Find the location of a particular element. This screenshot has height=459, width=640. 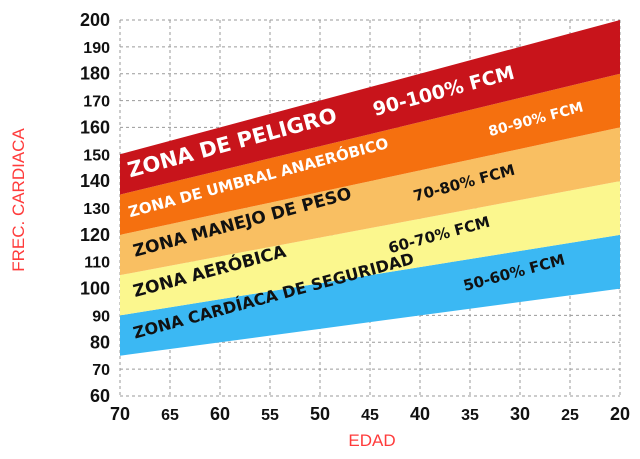

y-tick-label: 130 is located at coordinates (96, 209).